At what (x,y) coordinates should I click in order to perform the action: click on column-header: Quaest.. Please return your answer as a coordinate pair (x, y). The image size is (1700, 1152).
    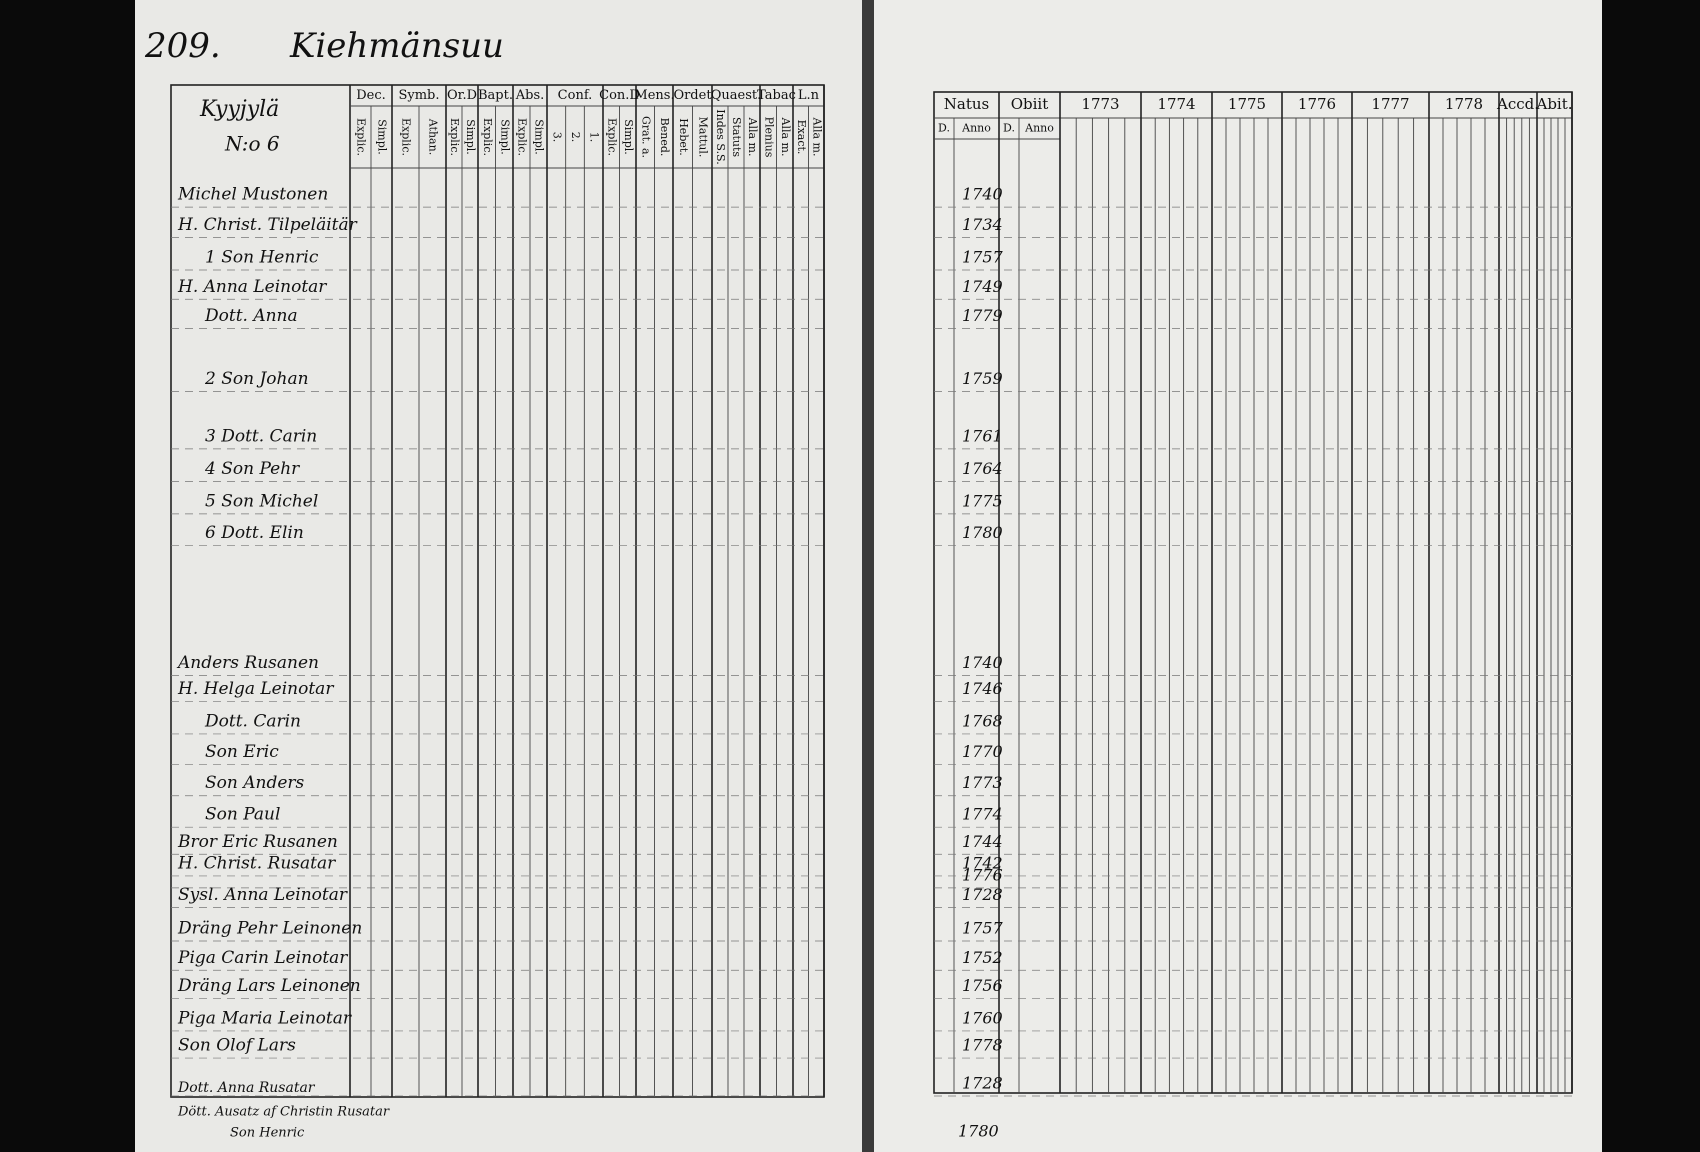
    Looking at the image, I should click on (736, 95).